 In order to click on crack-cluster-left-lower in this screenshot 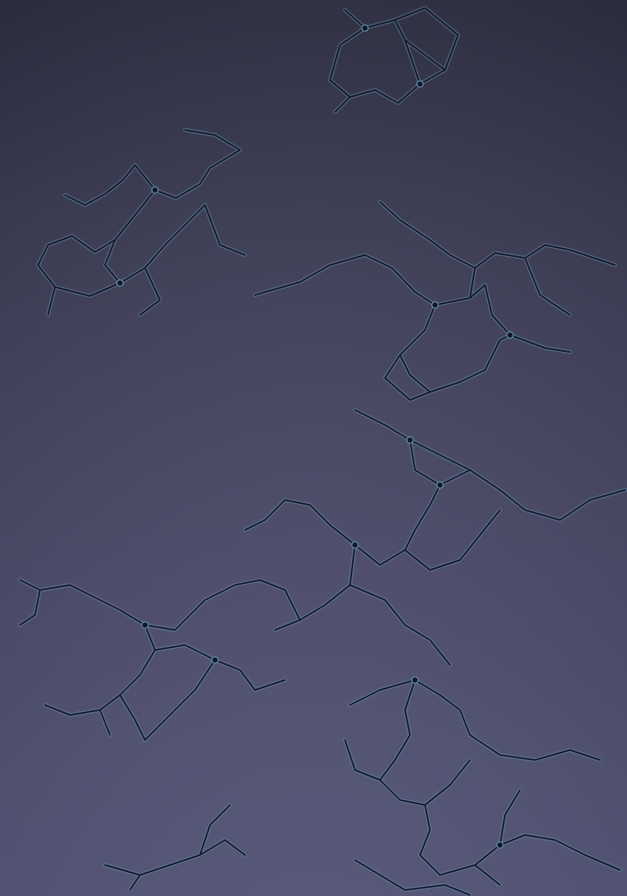, I will do `click(152, 660)`.